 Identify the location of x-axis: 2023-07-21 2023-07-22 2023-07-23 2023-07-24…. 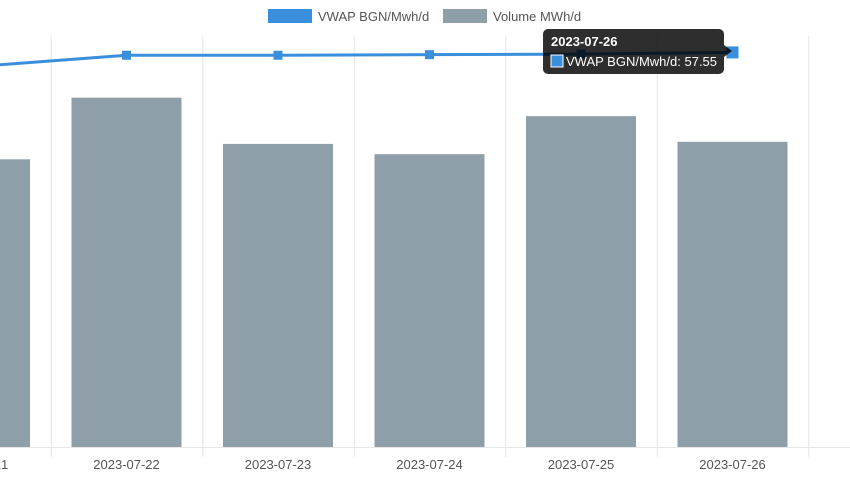
(383, 464).